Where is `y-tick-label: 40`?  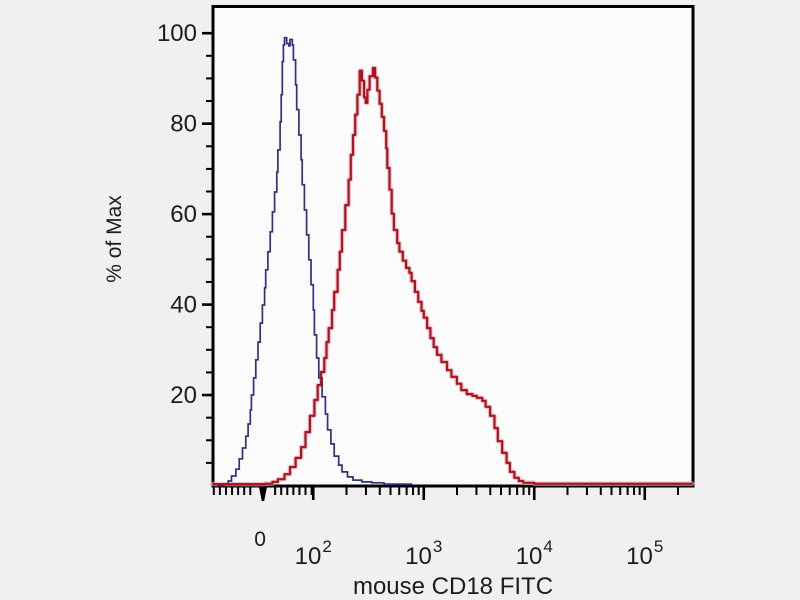
y-tick-label: 40 is located at coordinates (183, 305).